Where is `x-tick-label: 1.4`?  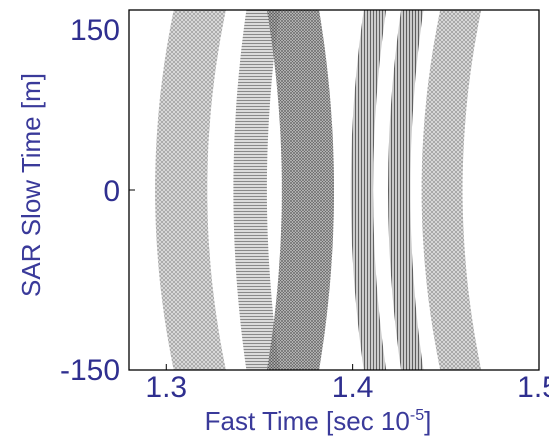 x-tick-label: 1.4 is located at coordinates (353, 387).